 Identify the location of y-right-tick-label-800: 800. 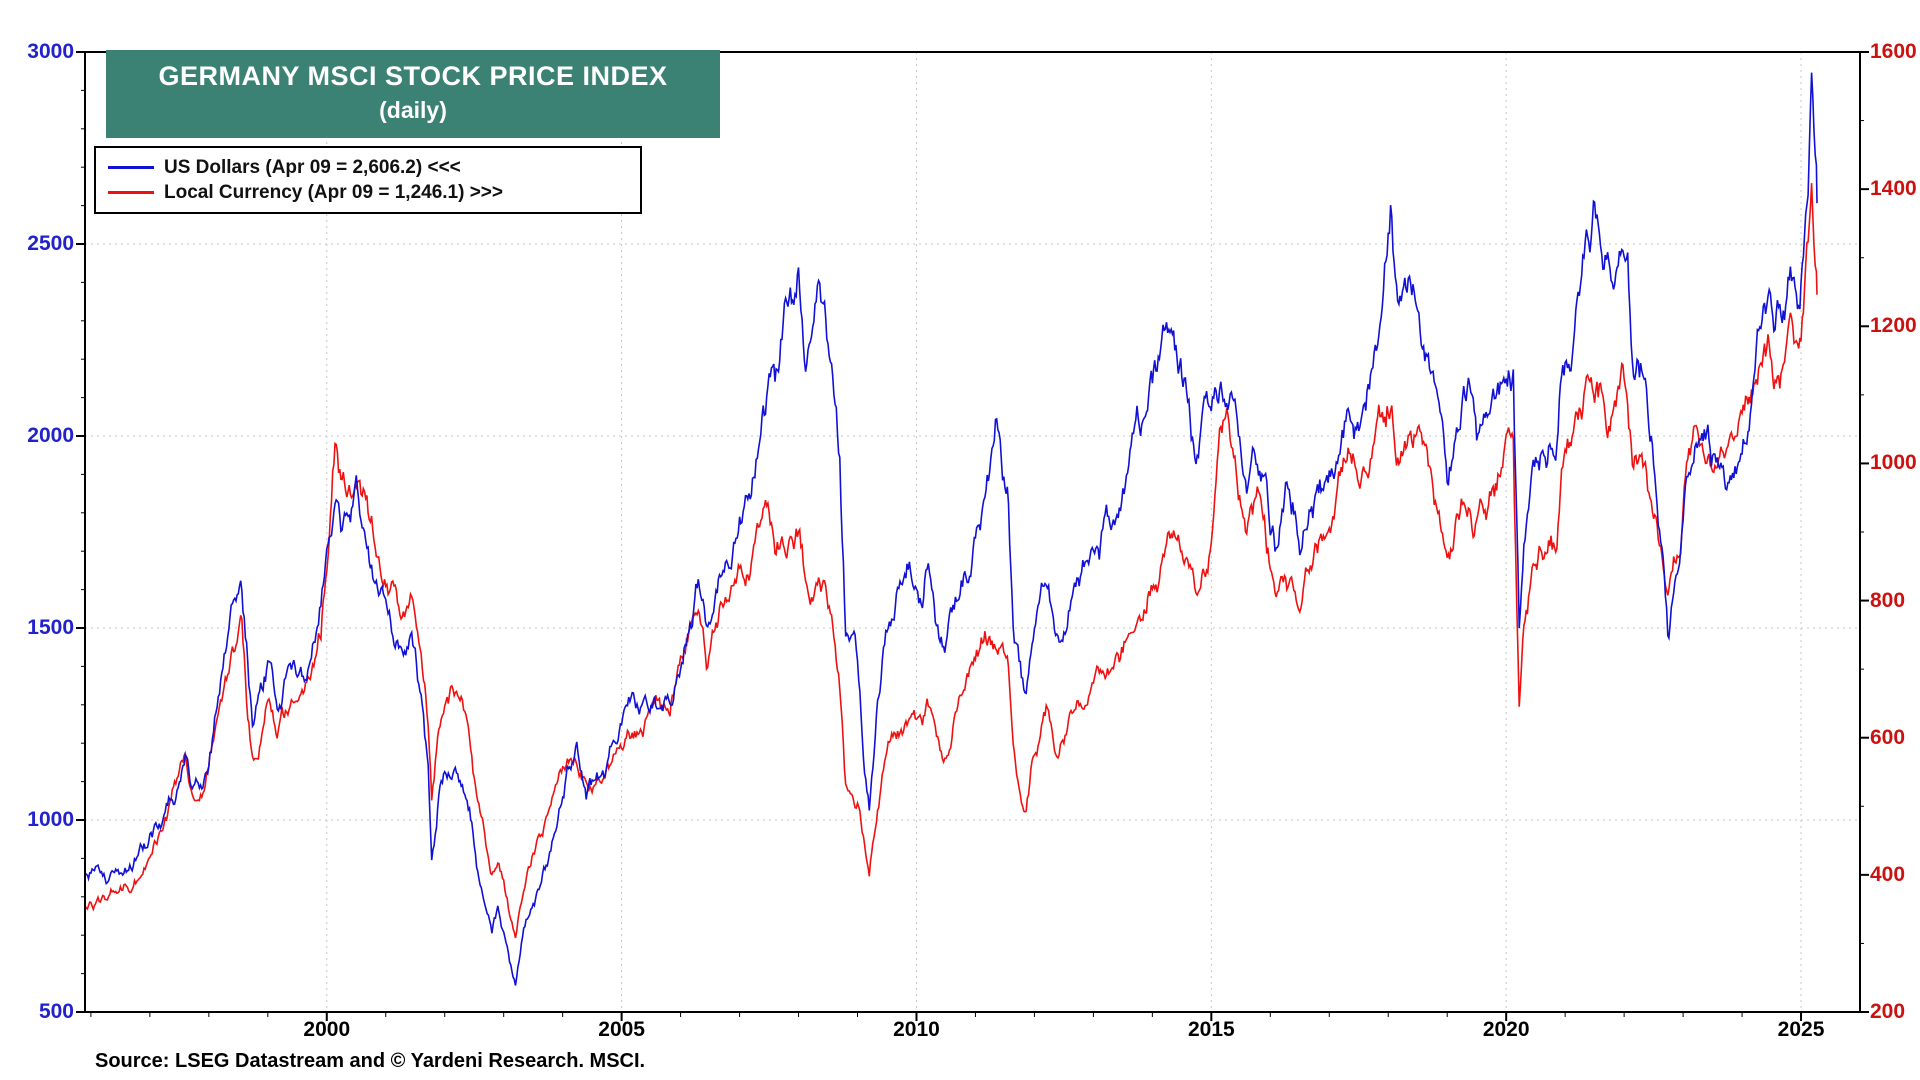
(1888, 600).